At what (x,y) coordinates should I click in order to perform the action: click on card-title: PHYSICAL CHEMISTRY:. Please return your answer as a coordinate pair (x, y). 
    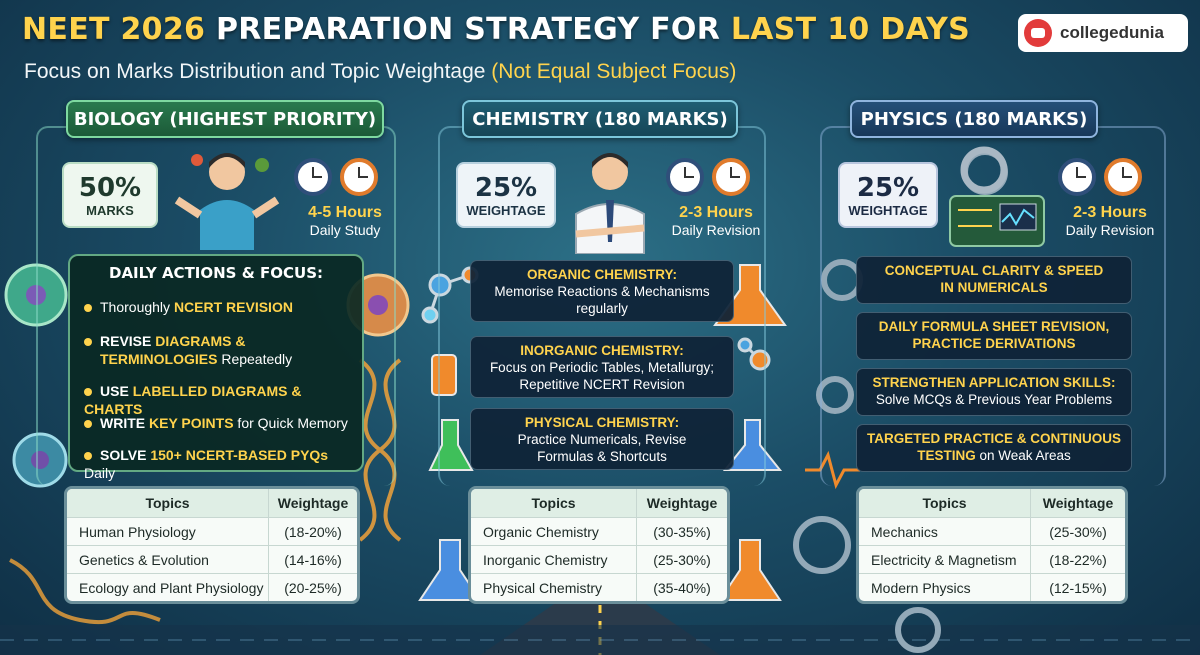
    Looking at the image, I should click on (602, 422).